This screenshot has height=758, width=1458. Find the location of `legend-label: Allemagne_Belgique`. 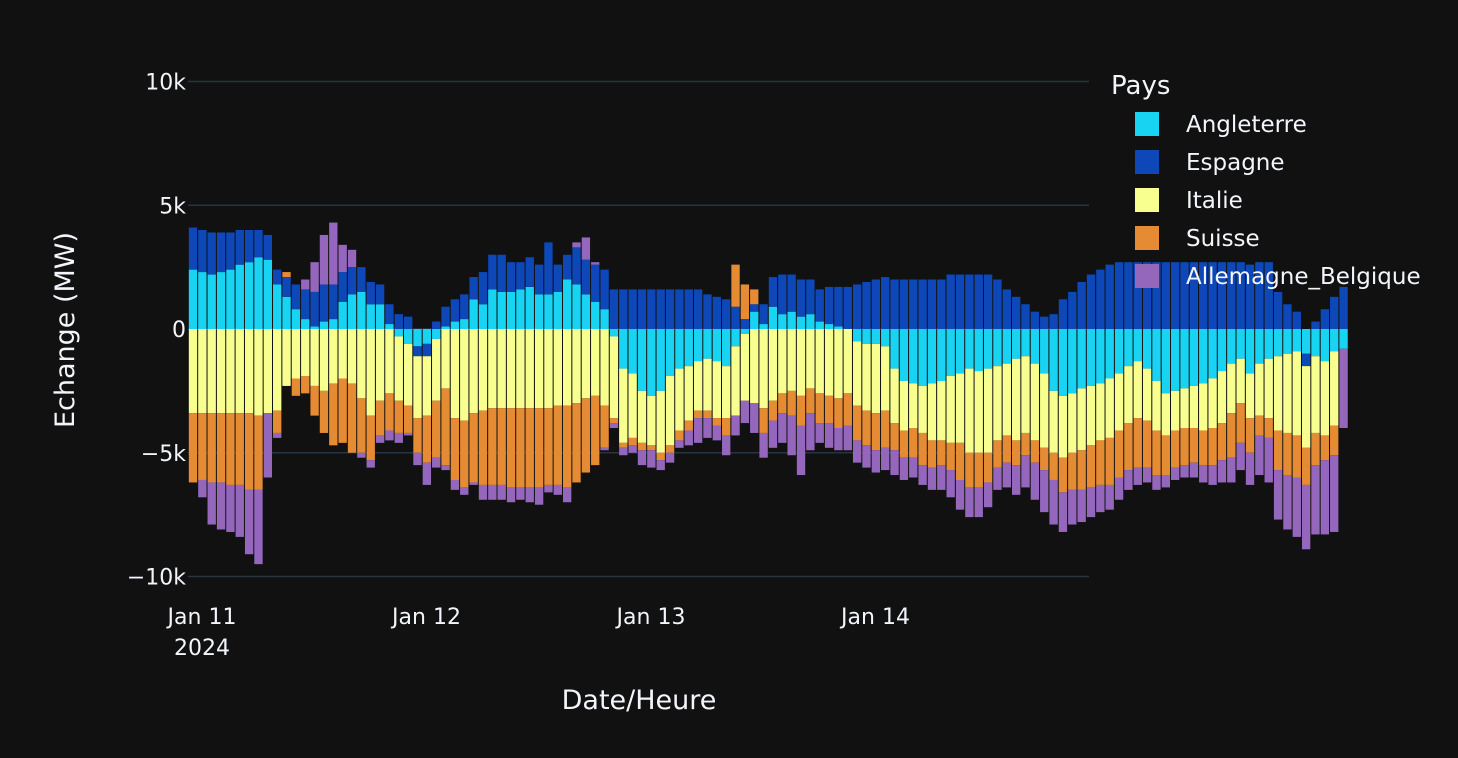

legend-label: Allemagne_Belgique is located at coordinates (1303, 277).